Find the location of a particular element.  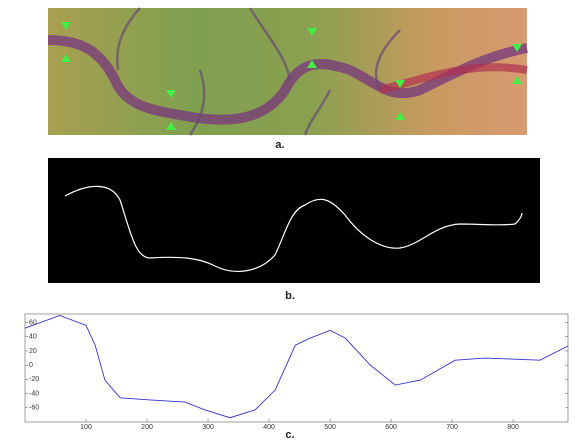

y-tick-label: 0 is located at coordinates (31, 365).